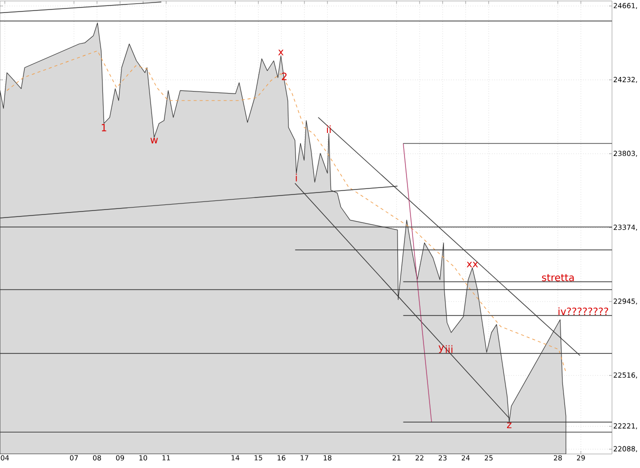  What do you see at coordinates (284, 76) in the screenshot?
I see `annotation: 2` at bounding box center [284, 76].